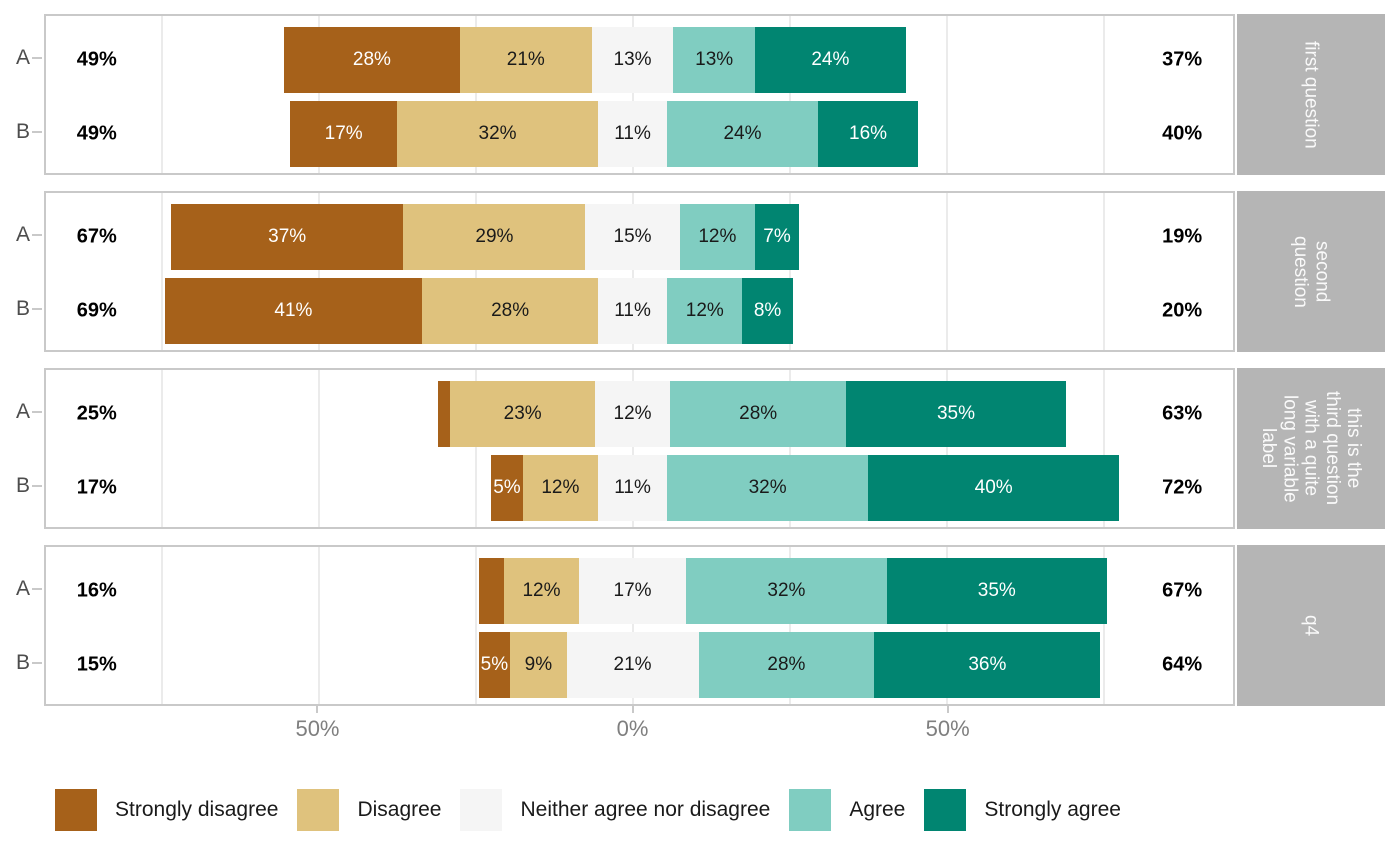 The width and height of the screenshot is (1400, 865). Describe the element at coordinates (877, 809) in the screenshot. I see `legend-label: Agree` at that location.